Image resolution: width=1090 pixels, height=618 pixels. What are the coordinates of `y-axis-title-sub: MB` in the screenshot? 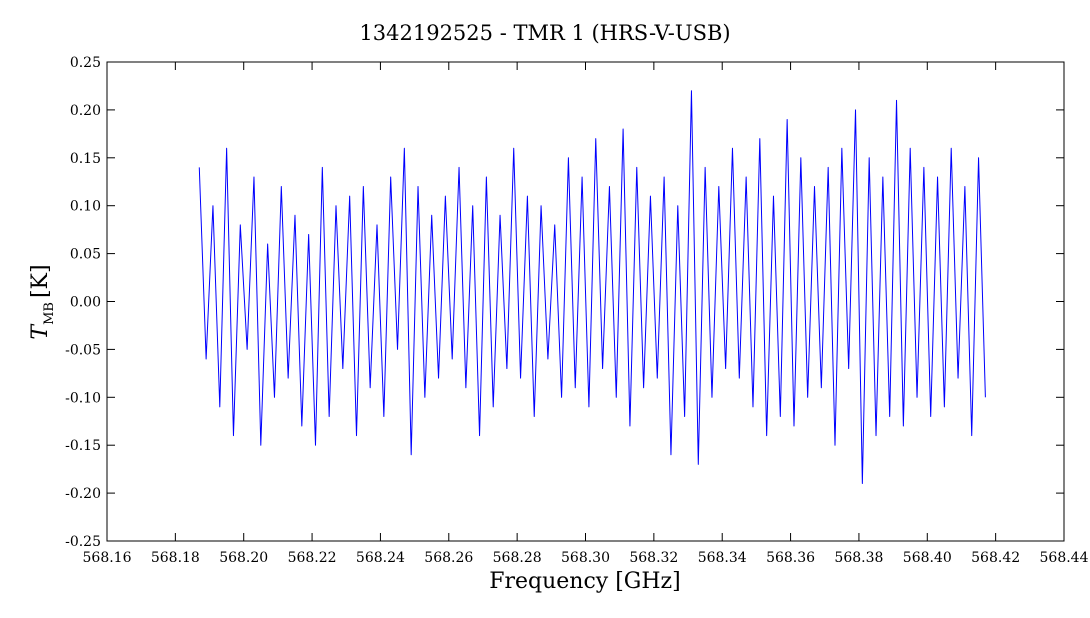 It's located at (49, 313).